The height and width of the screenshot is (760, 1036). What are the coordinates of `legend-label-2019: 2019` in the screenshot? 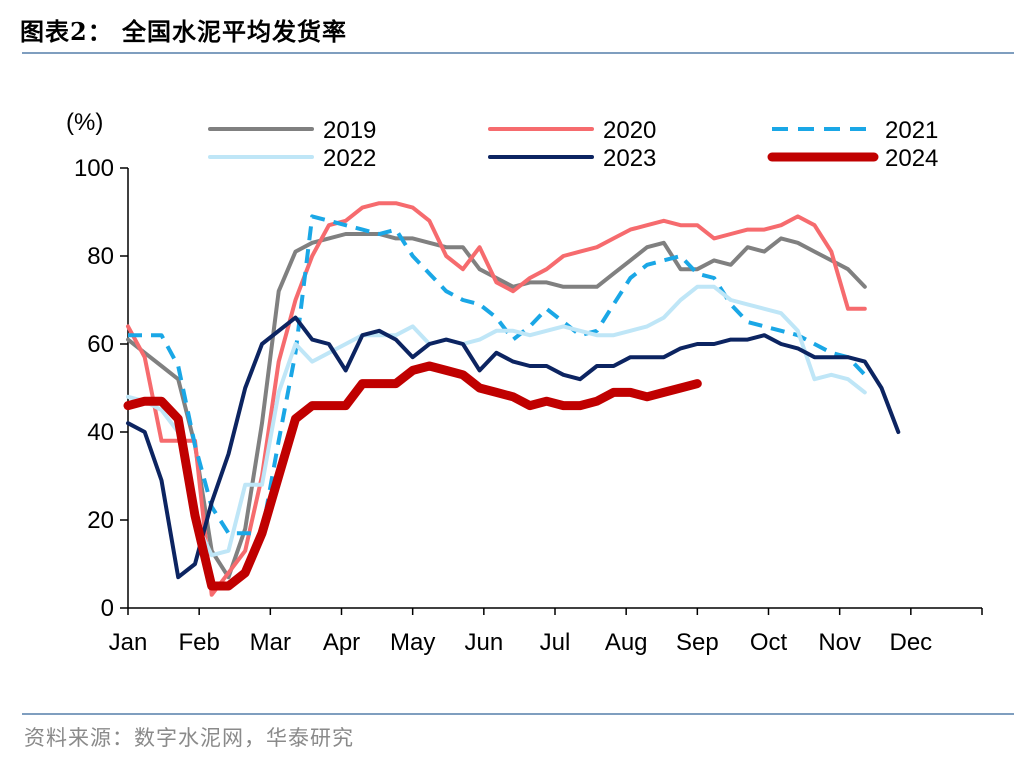 It's located at (349, 130).